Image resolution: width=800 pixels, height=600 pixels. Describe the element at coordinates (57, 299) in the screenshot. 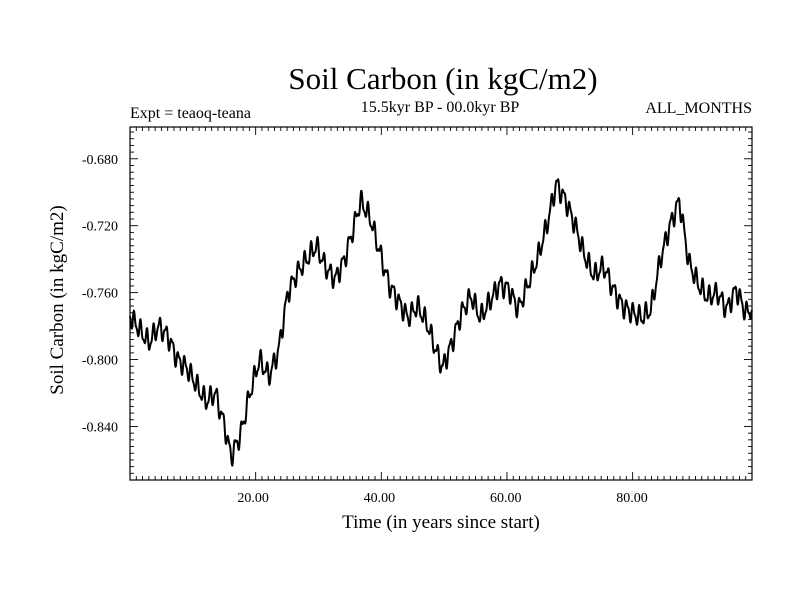

I see `y-axis-label: Soil Carbon (in kgC/m2)` at that location.